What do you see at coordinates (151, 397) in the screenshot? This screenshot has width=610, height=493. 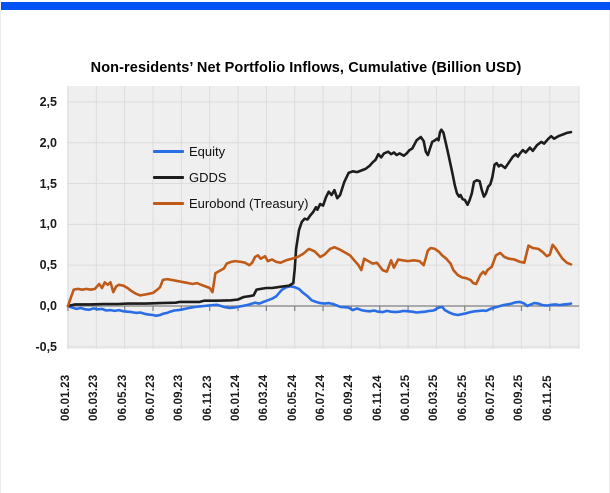 I see `x-tick-label: 06.07.23` at bounding box center [151, 397].